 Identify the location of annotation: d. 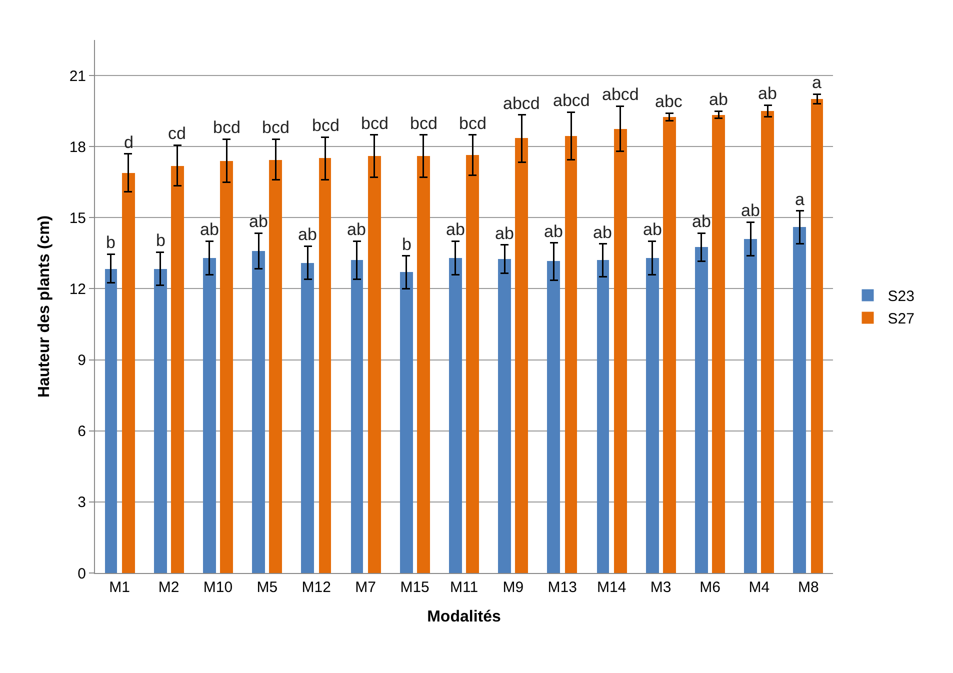
(129, 142).